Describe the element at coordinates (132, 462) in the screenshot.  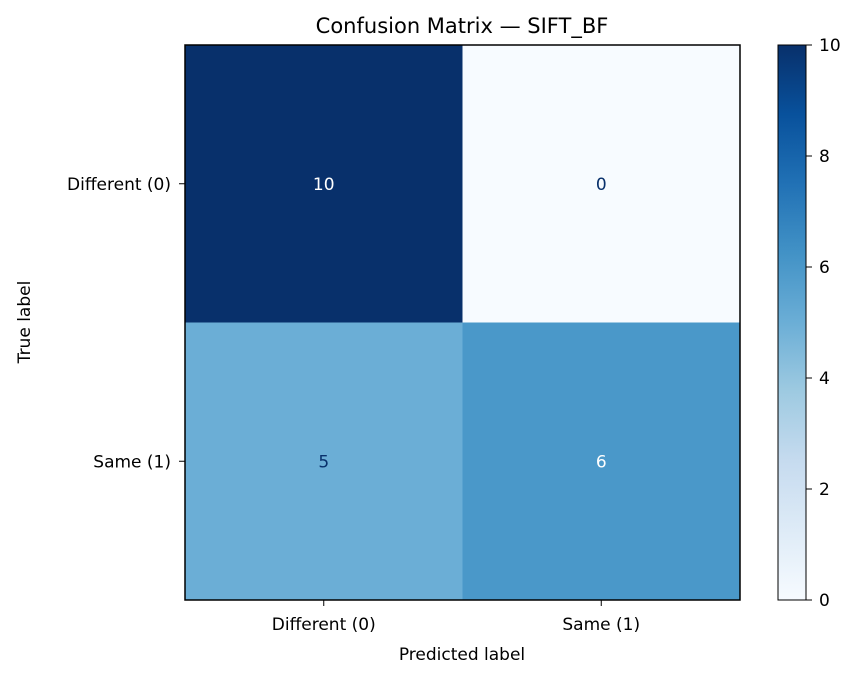
I see `y-tick-label: Same (1)` at that location.